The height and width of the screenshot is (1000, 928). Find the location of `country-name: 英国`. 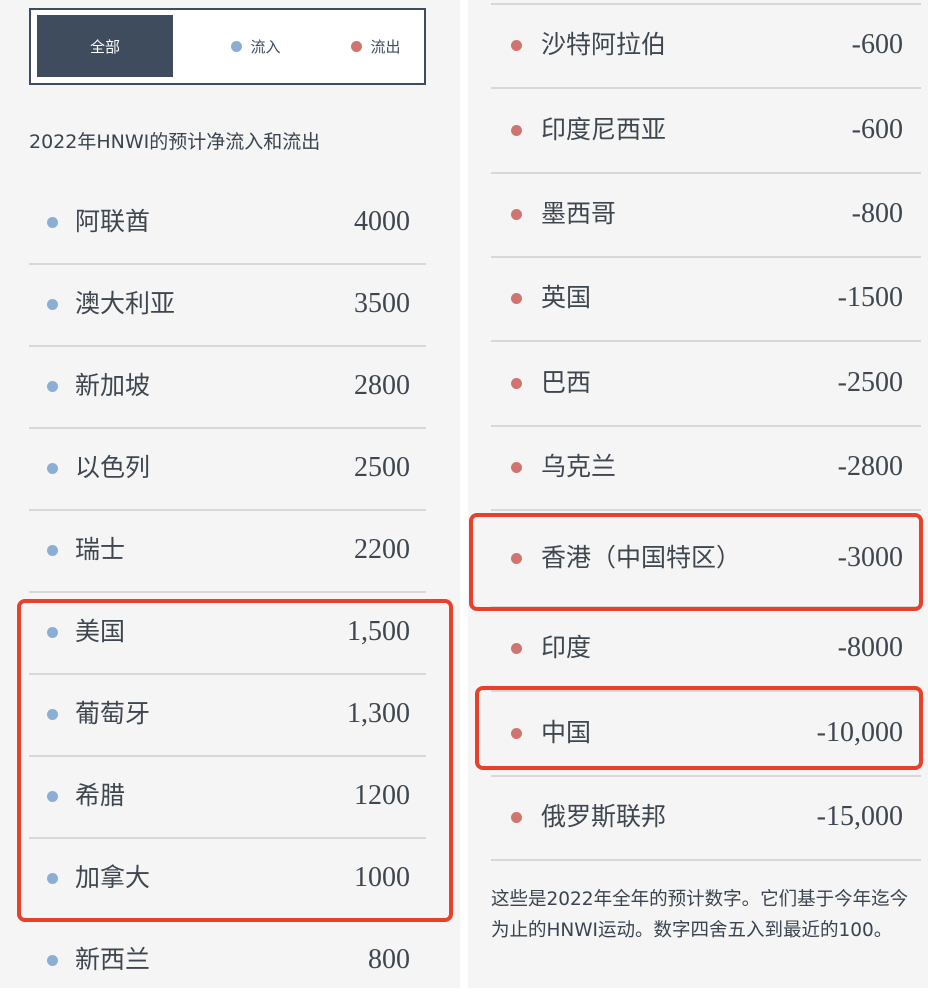

country-name: 英国 is located at coordinates (566, 297).